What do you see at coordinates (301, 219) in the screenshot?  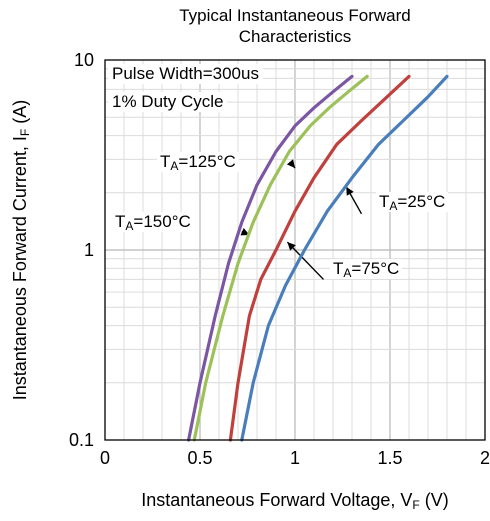 I see `annotation-arrows` at bounding box center [301, 219].